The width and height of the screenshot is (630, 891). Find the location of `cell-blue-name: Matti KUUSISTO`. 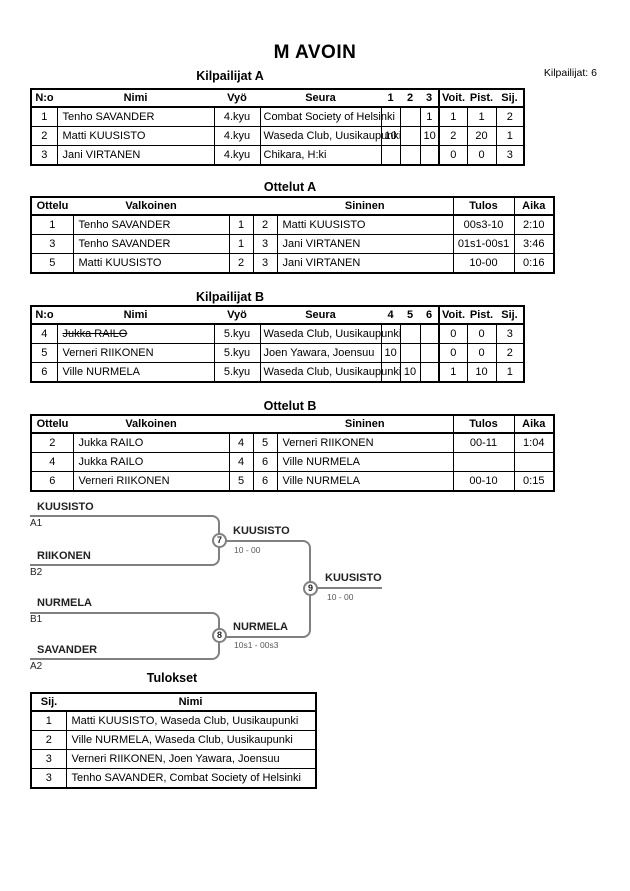

cell-blue-name: Matti KUUSISTO is located at coordinates (365, 224).